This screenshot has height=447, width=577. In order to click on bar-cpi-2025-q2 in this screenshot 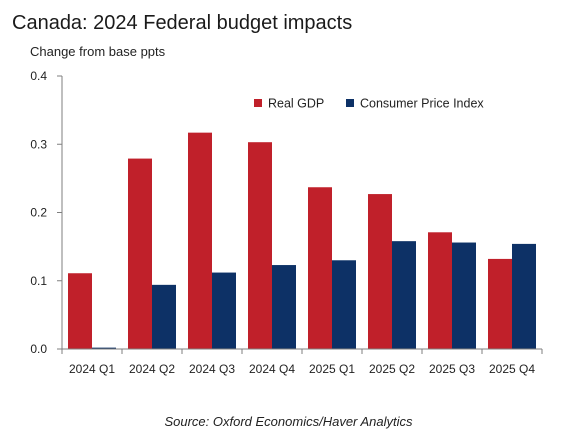, I will do `click(404, 295)`.